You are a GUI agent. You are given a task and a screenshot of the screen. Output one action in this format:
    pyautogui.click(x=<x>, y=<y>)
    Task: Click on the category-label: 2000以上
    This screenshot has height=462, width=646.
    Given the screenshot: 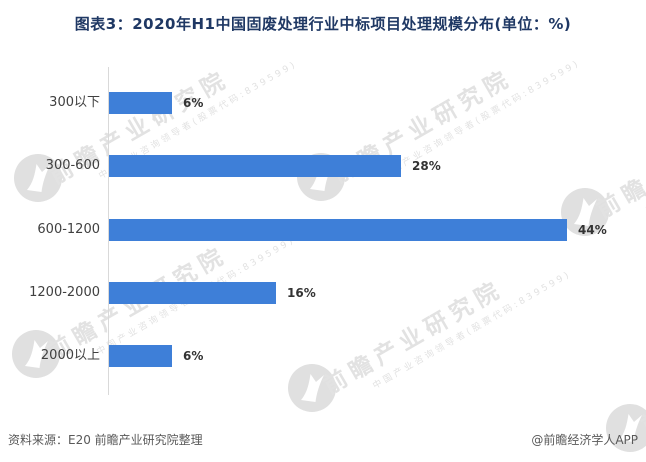 What is the action you would take?
    pyautogui.click(x=70, y=355)
    